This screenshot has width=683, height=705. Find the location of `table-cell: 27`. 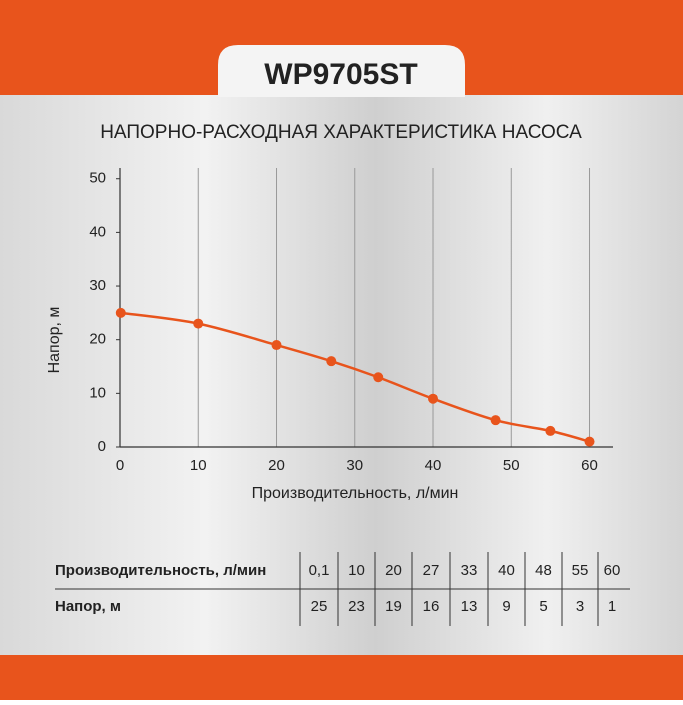

table-cell: 27 is located at coordinates (431, 570).